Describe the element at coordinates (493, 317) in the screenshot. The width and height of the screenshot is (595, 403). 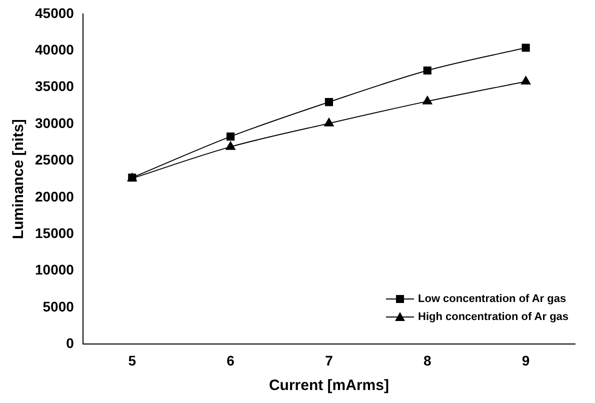
I see `legend-label: High concentration of Ar gas` at that location.